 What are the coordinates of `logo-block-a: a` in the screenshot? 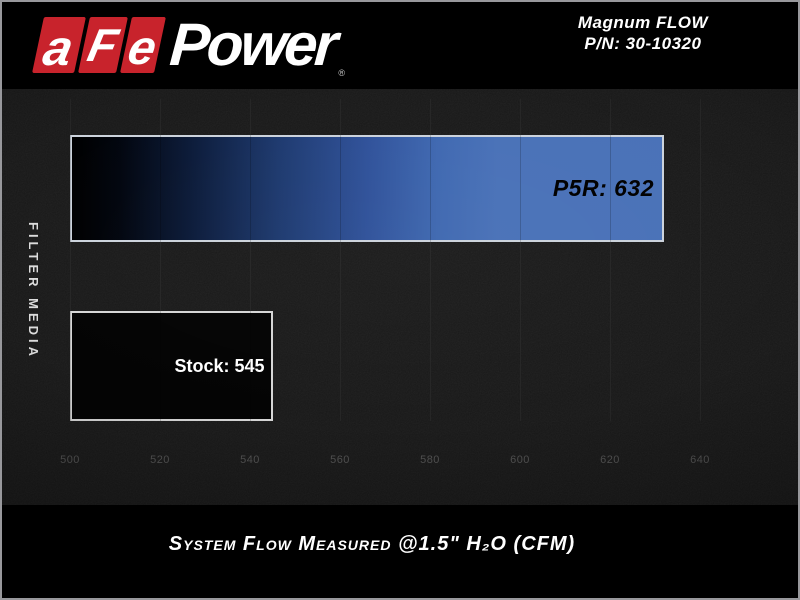 It's located at (59, 46).